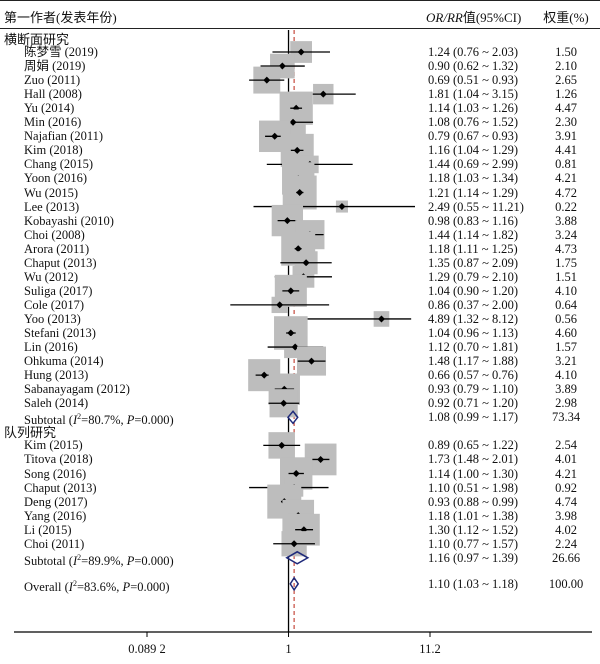 The image size is (600, 664). Describe the element at coordinates (566, 94) in the screenshot. I see `study-weight: 1.26` at that location.